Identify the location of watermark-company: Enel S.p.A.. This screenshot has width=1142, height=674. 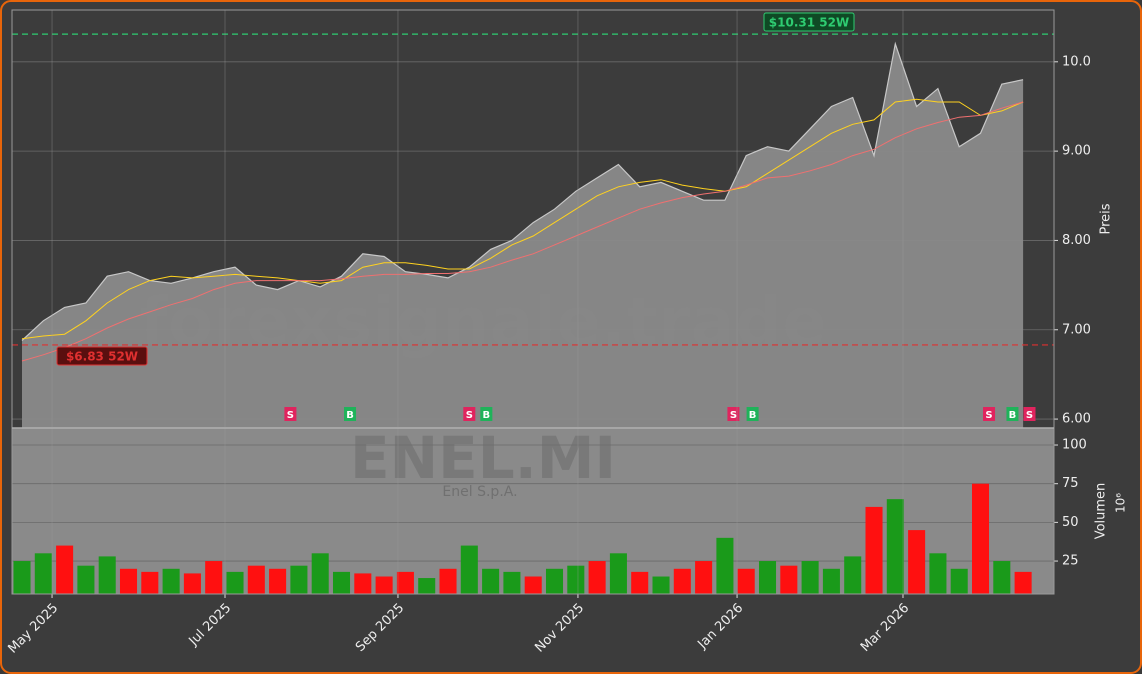
(479, 492).